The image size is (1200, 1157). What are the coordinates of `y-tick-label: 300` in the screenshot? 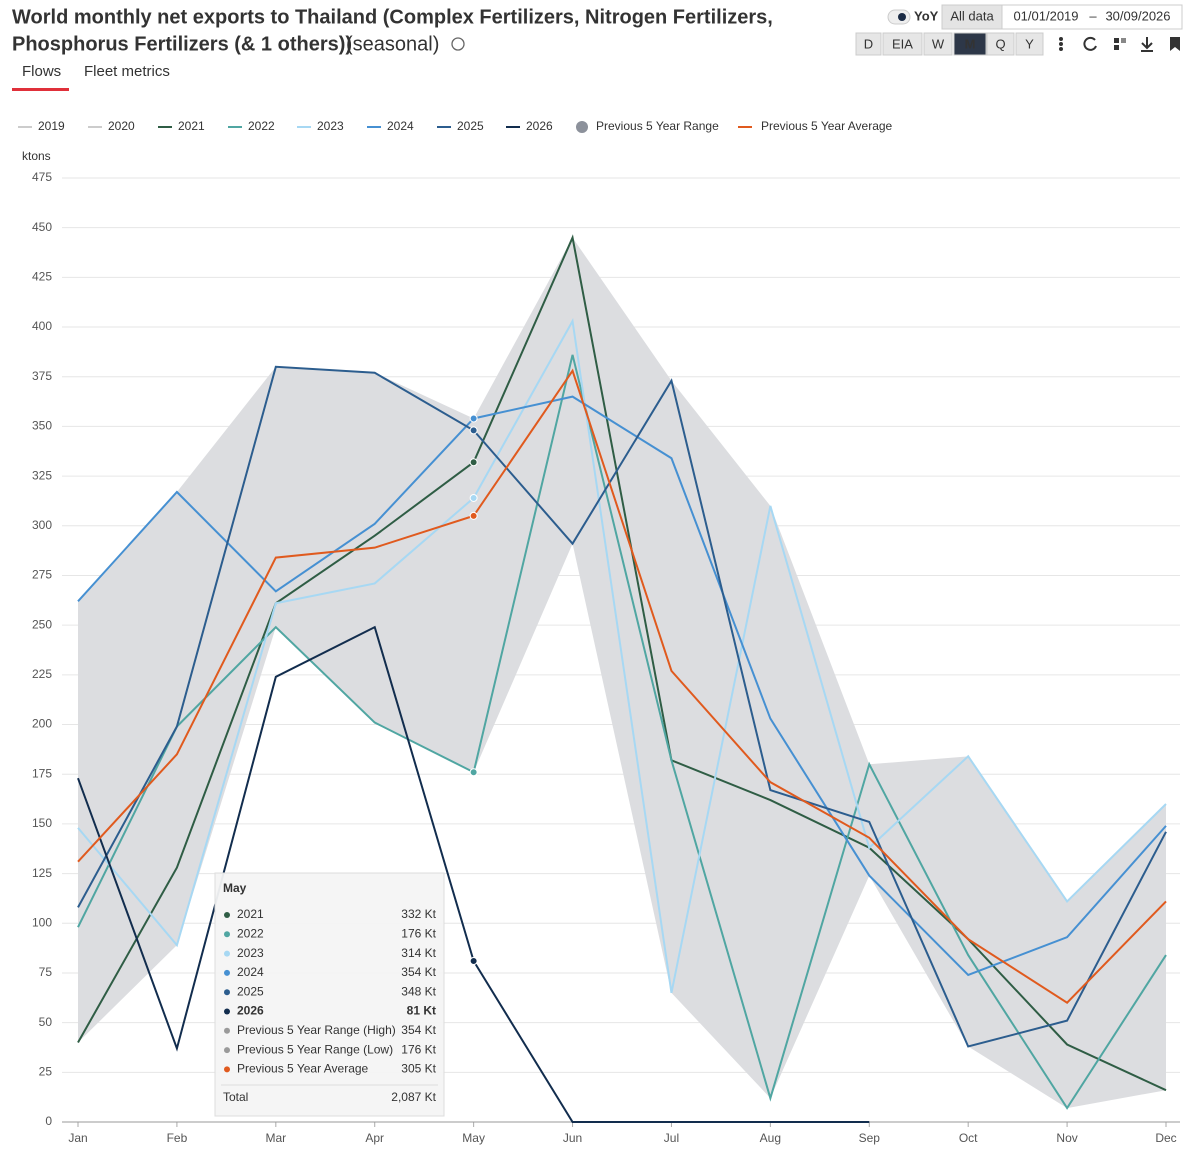 It's located at (42, 525).